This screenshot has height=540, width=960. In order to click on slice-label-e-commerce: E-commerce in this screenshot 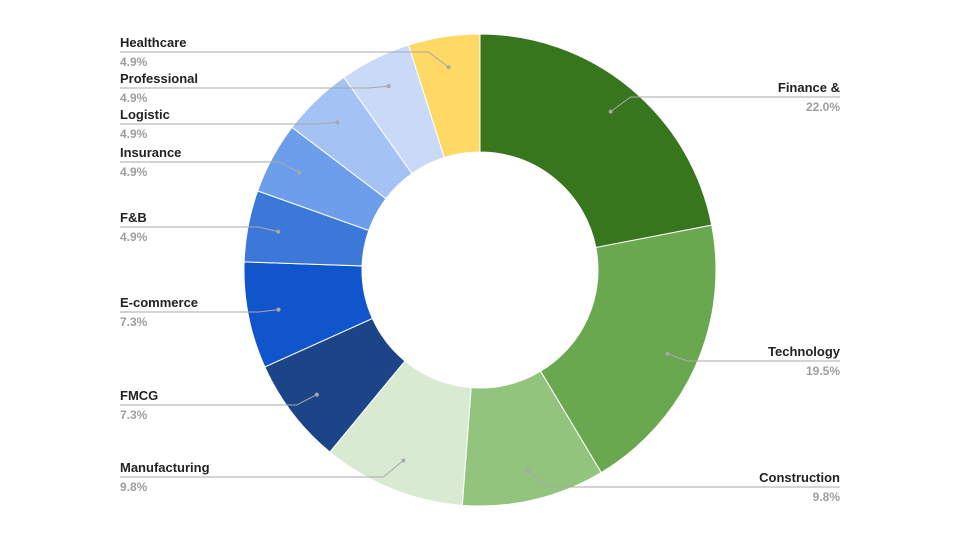, I will do `click(159, 302)`.